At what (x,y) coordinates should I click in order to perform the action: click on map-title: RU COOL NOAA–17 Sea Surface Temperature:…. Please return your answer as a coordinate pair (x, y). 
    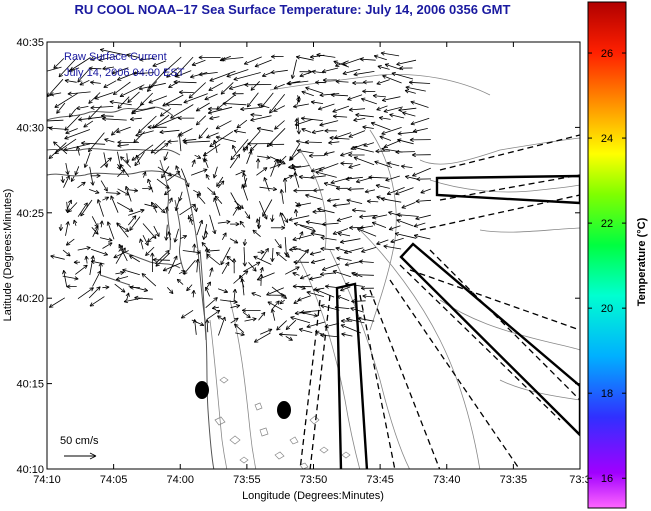
    Looking at the image, I should click on (292, 9).